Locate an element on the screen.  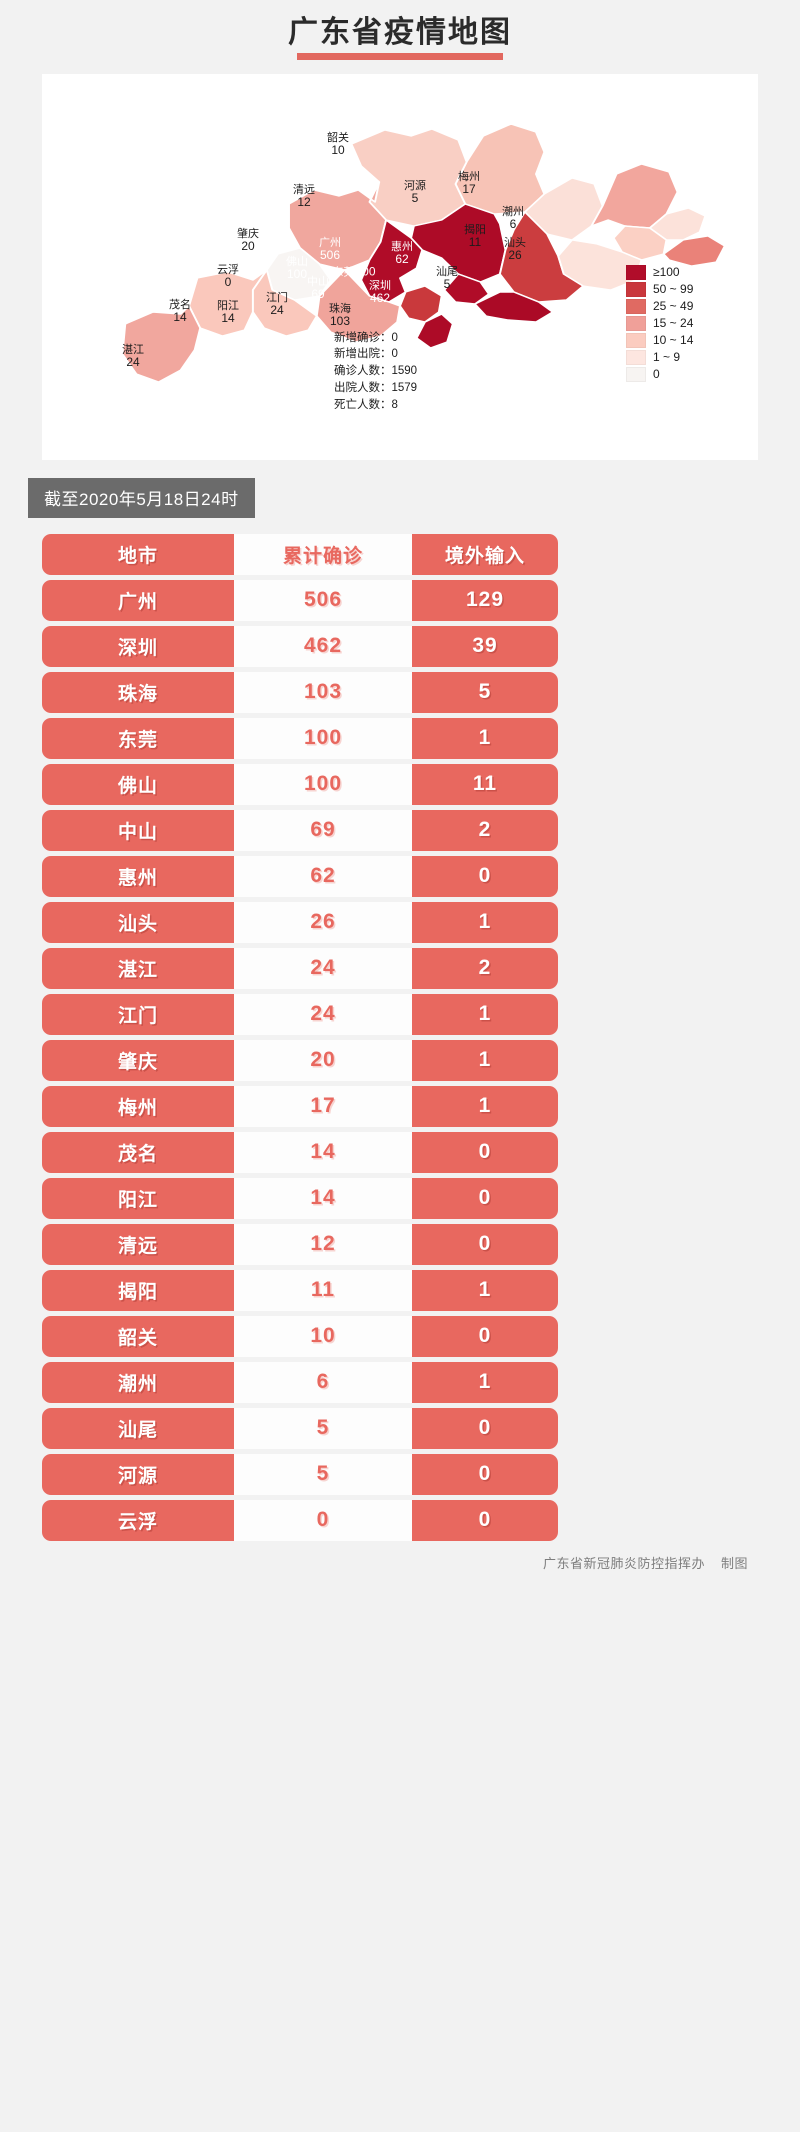
legend-label: 50 ~ 99 is located at coordinates (673, 289).